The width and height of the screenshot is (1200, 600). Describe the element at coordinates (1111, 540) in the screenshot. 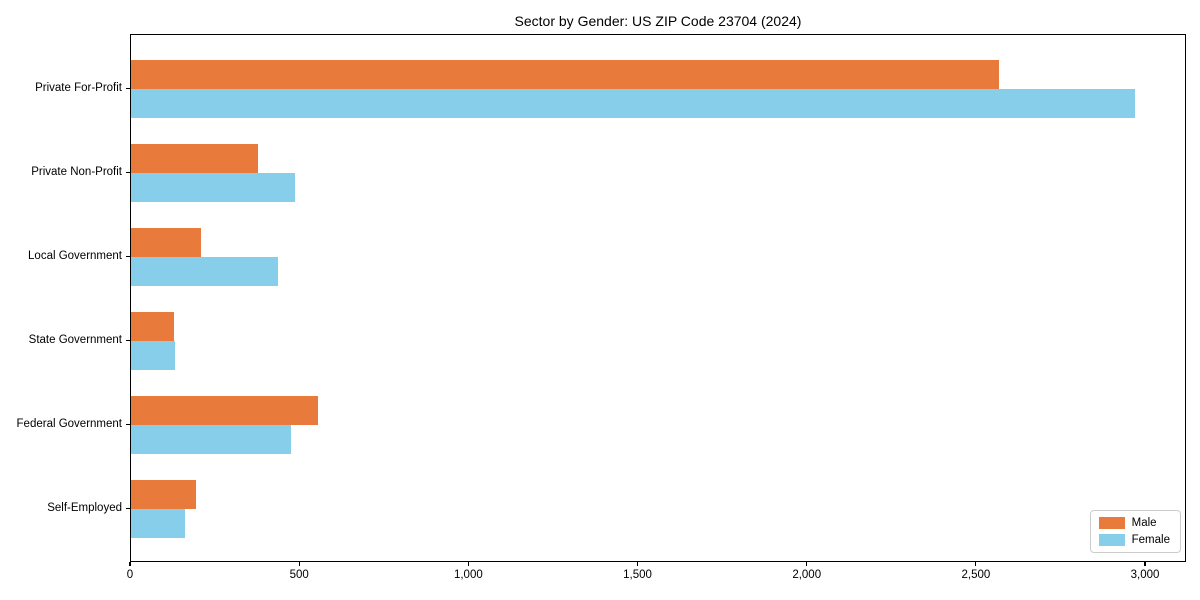

I see `legend-swatch-female` at that location.